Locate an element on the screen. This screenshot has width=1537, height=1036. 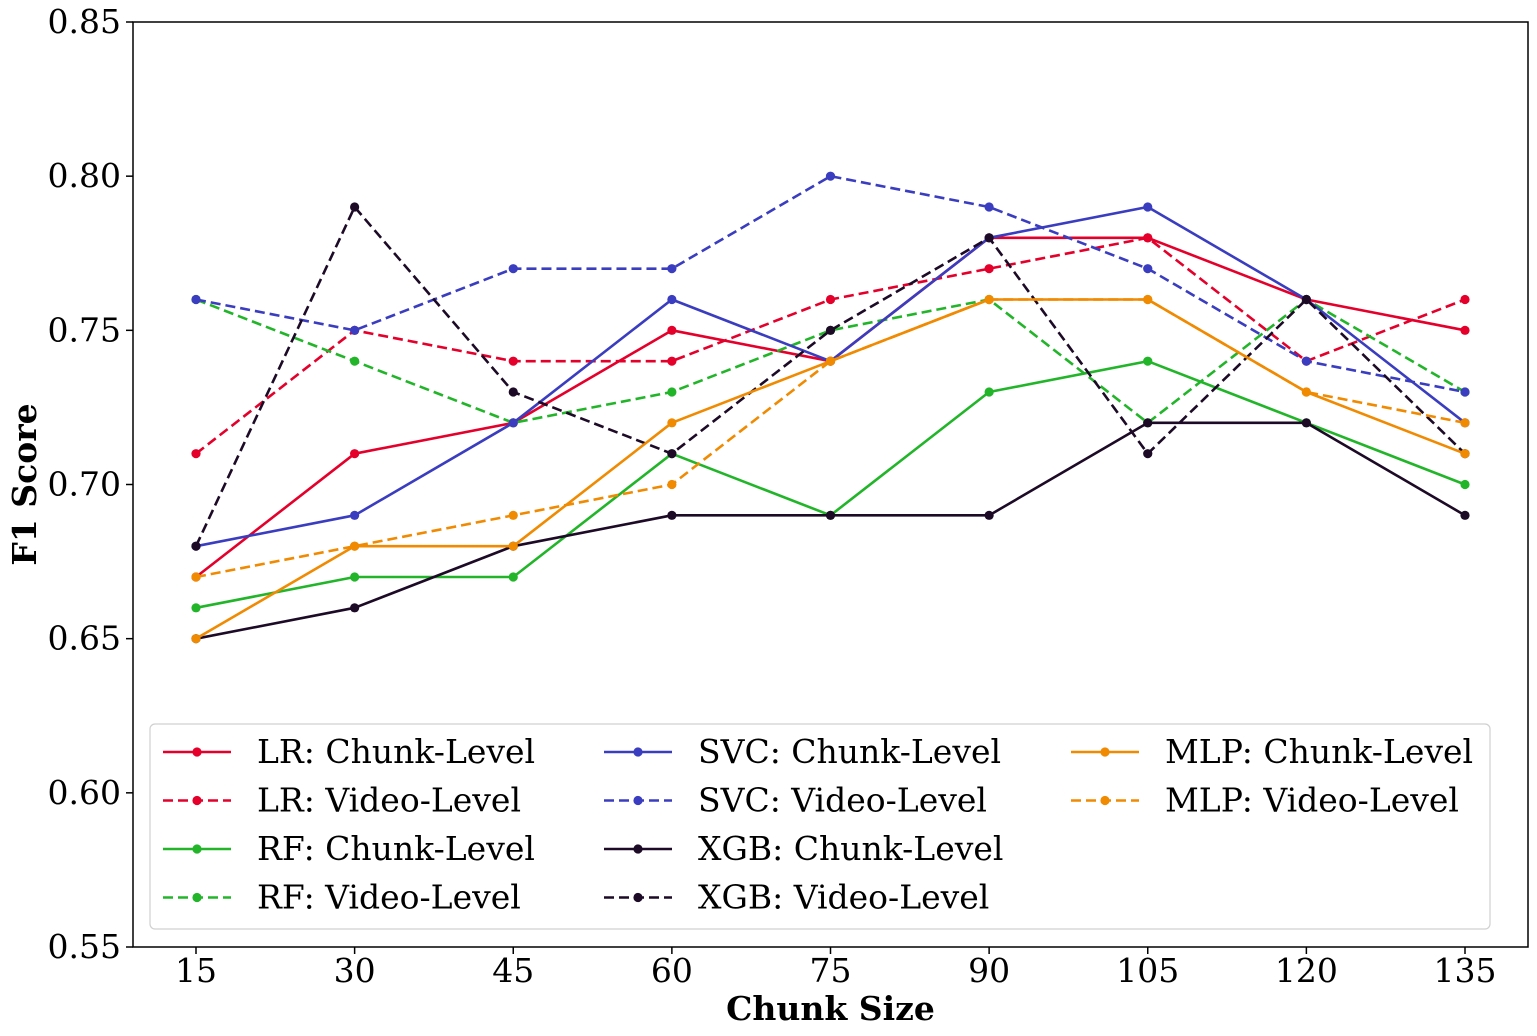
y-tick-label: 0.85 is located at coordinates (84, 21).